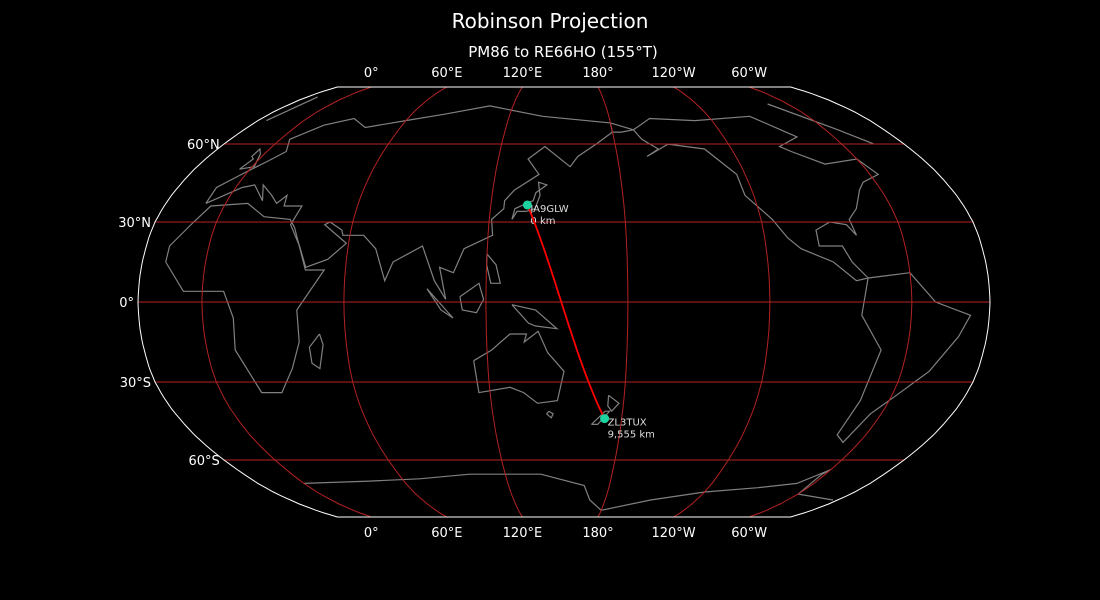 The height and width of the screenshot is (600, 1100). Describe the element at coordinates (446, 73) in the screenshot. I see `lon-tick-label-top: 60°E` at that location.